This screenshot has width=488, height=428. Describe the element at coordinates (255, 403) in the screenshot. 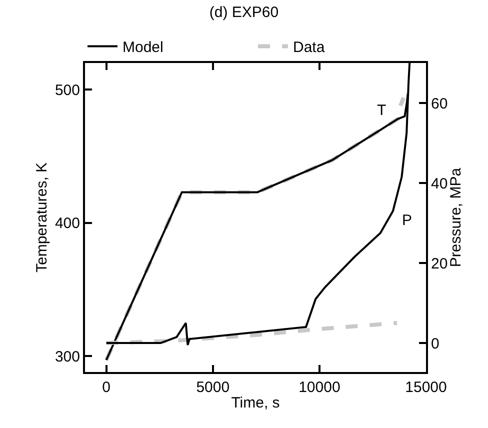

I see `x-axis-title: Time, s` at that location.